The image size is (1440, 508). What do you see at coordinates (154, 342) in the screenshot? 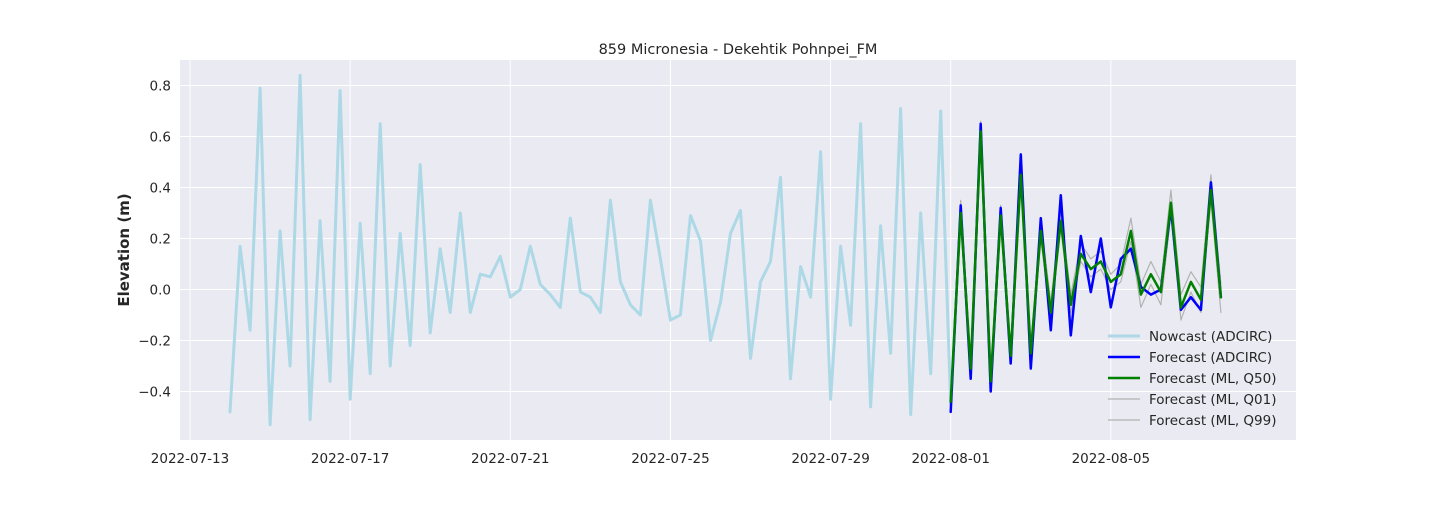
I see `y-tick-label: −0.2` at bounding box center [154, 342].